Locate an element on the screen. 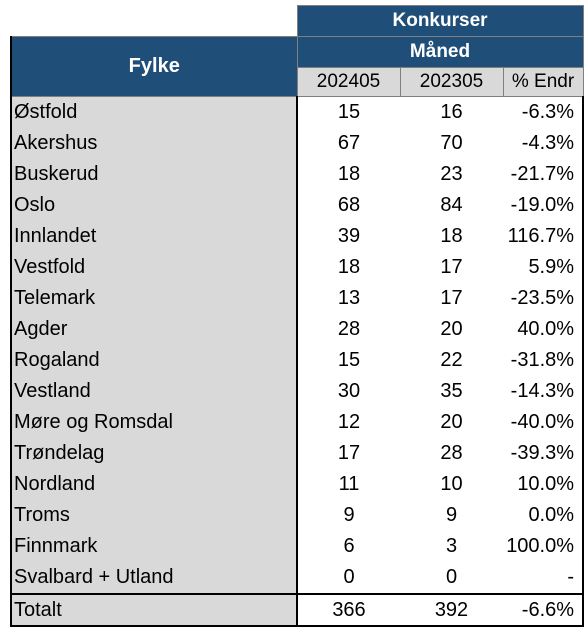  pct-endr-cell: 116.7% is located at coordinates (544, 236).